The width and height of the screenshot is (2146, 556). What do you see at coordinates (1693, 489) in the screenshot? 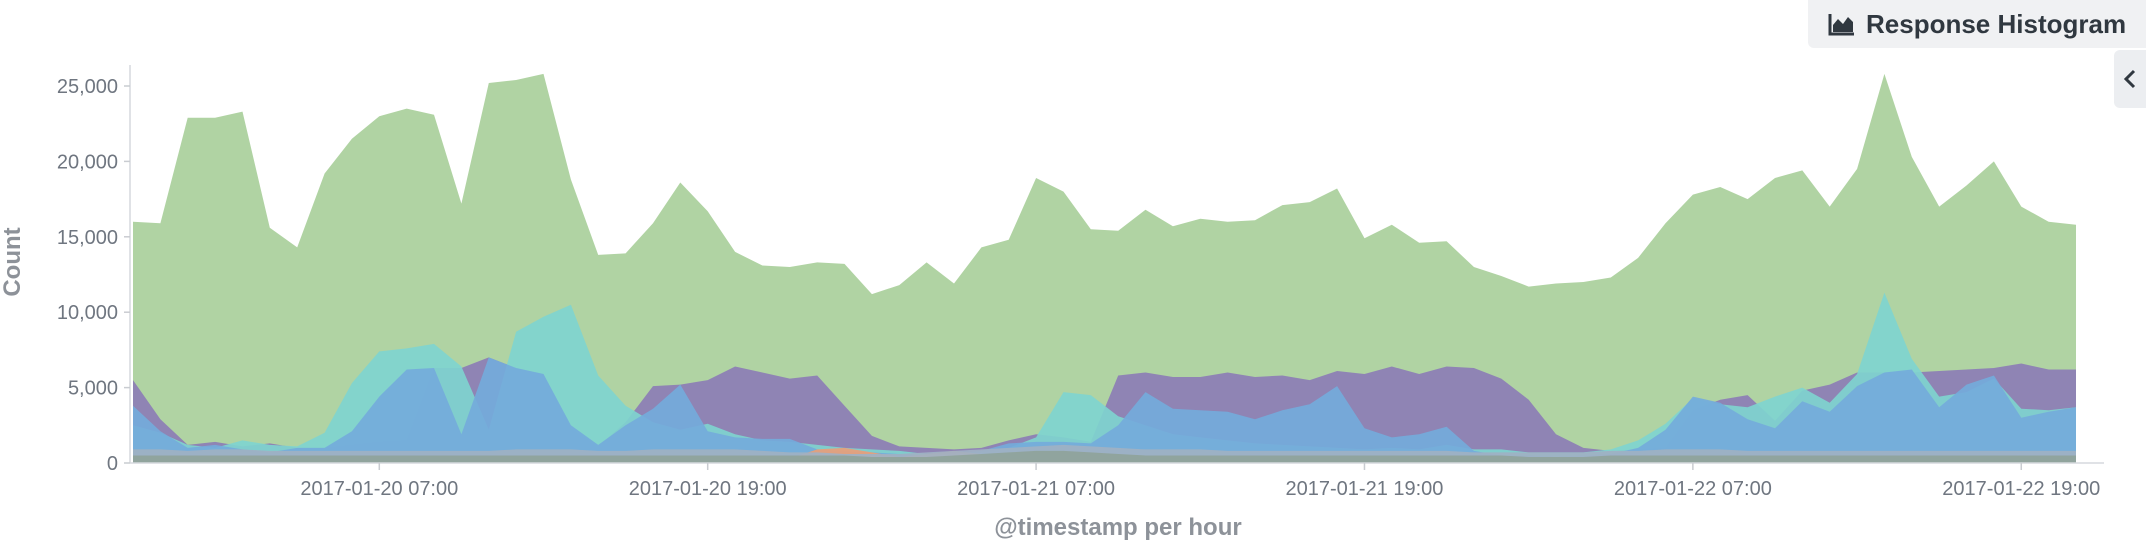
I see `x-tick-label: 2017-01-22 07:00` at bounding box center [1693, 489].